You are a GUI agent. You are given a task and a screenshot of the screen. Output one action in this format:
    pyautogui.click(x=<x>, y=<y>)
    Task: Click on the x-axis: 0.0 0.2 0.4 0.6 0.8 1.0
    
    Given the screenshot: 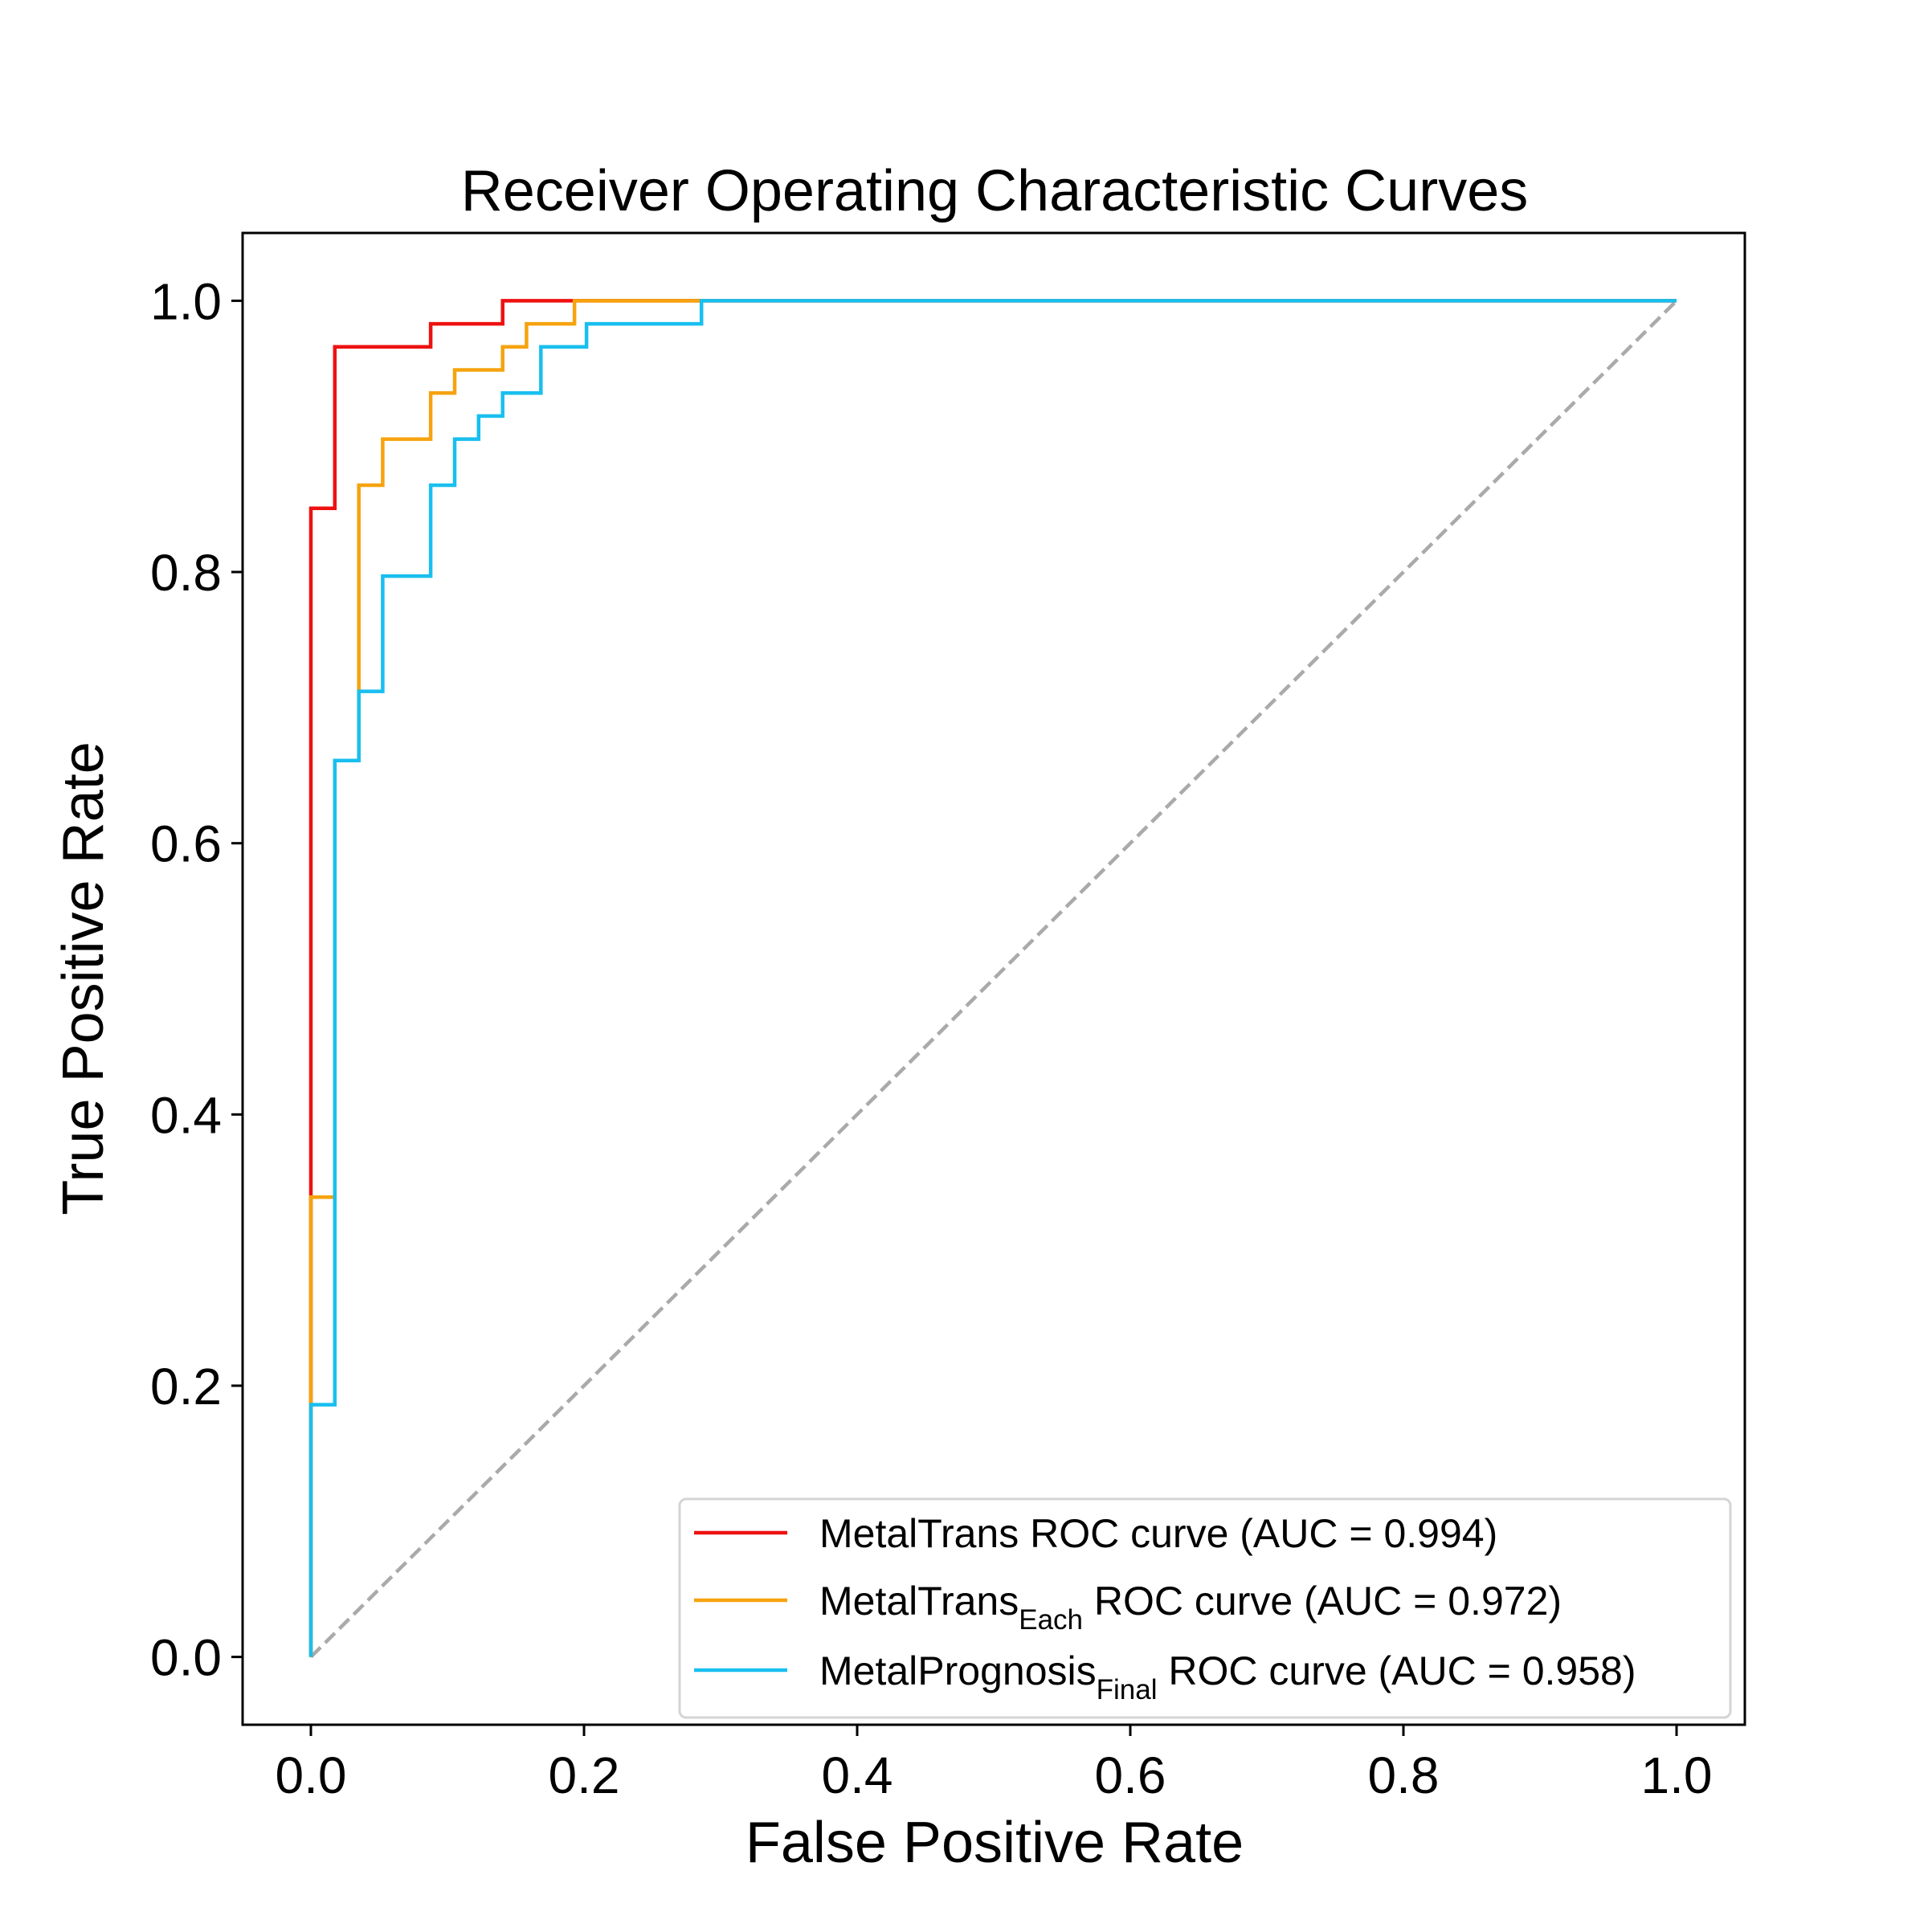 What is the action you would take?
    pyautogui.click(x=994, y=1765)
    